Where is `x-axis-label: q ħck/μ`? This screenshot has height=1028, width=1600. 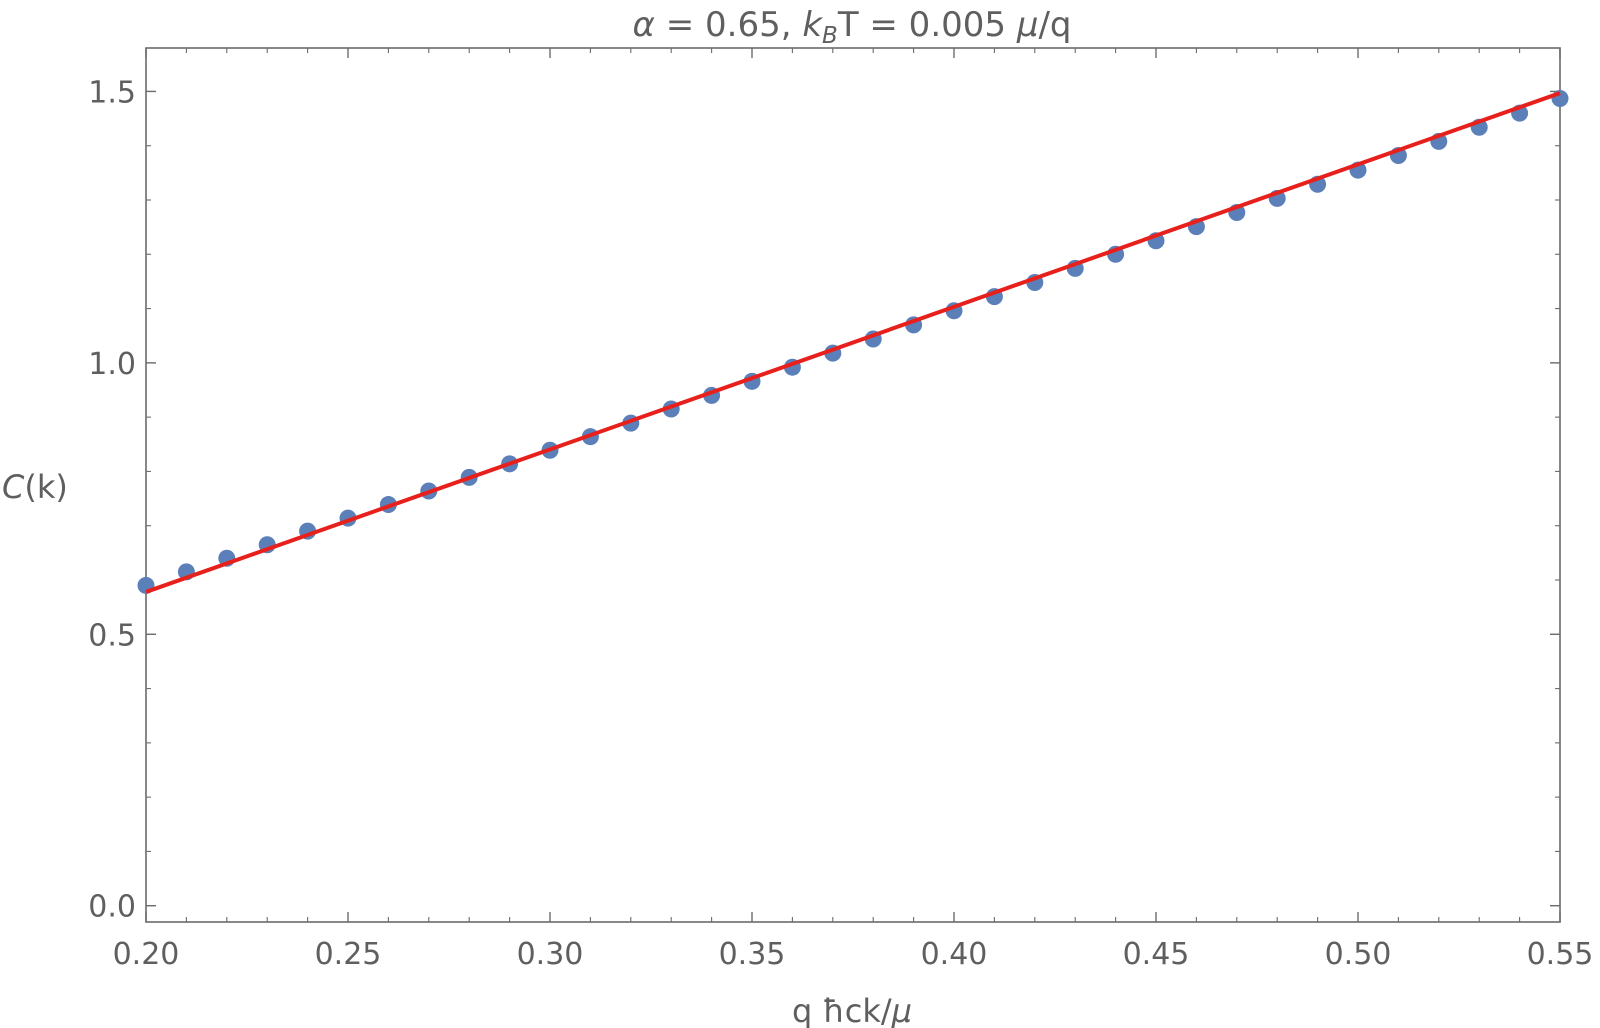
x-axis-label: q ħck/μ is located at coordinates (852, 1010).